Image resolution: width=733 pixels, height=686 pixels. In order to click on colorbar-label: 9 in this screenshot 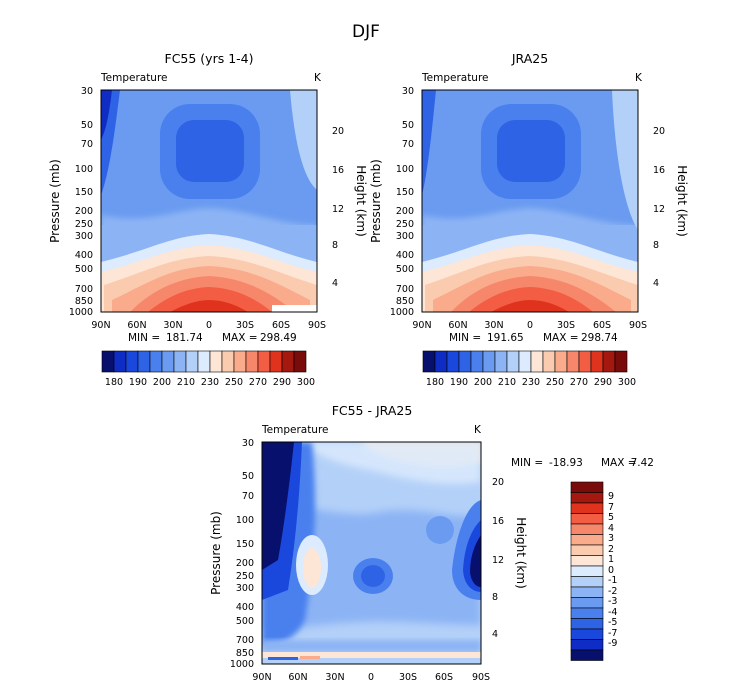, I will do `click(611, 496)`.